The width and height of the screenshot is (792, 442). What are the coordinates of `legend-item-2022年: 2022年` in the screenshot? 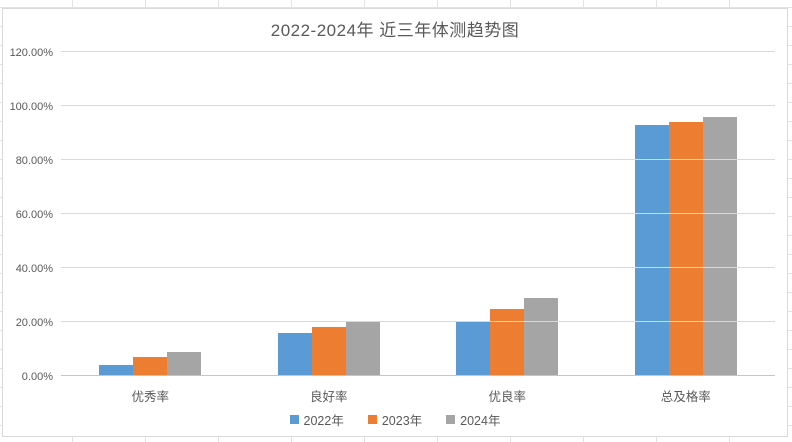 It's located at (316, 419).